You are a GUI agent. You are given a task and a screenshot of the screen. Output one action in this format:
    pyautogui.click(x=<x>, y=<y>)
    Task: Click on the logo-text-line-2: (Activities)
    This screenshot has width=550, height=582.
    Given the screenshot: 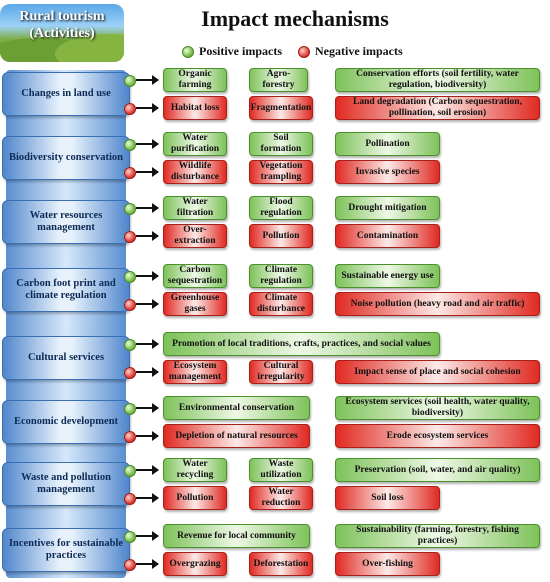 What is the action you would take?
    pyautogui.click(x=62, y=33)
    